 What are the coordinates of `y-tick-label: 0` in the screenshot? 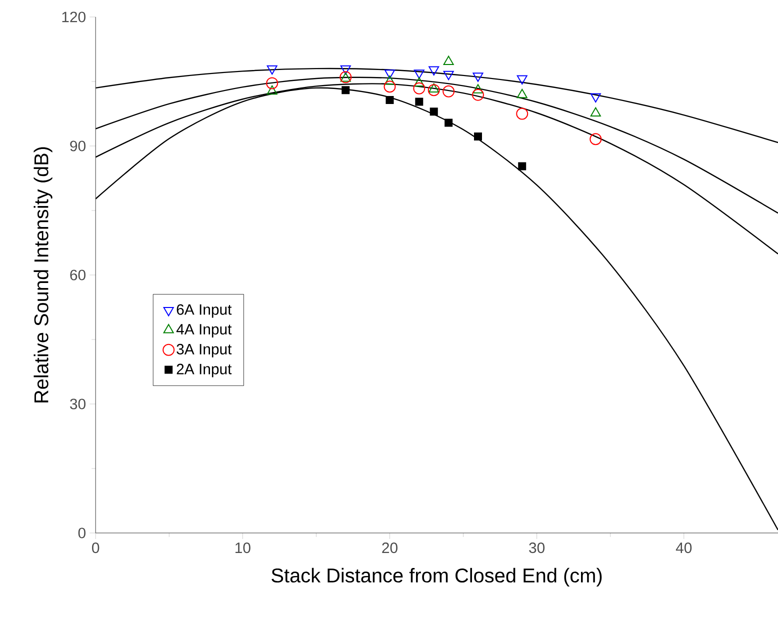 It's located at (82, 533).